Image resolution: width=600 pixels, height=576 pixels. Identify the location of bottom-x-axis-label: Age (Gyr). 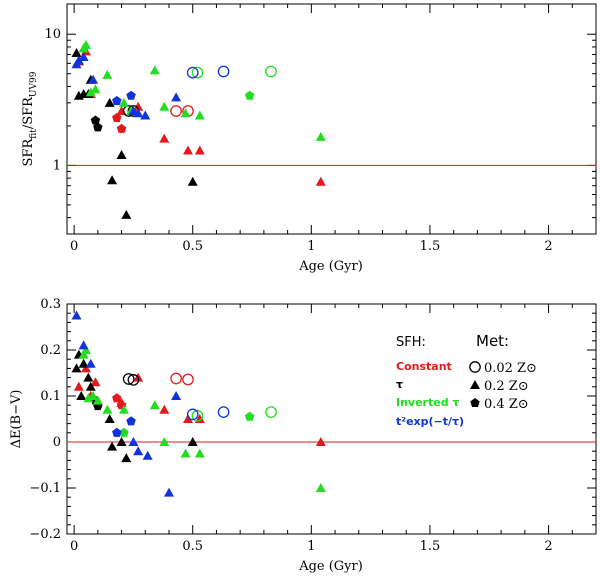
(330, 566).